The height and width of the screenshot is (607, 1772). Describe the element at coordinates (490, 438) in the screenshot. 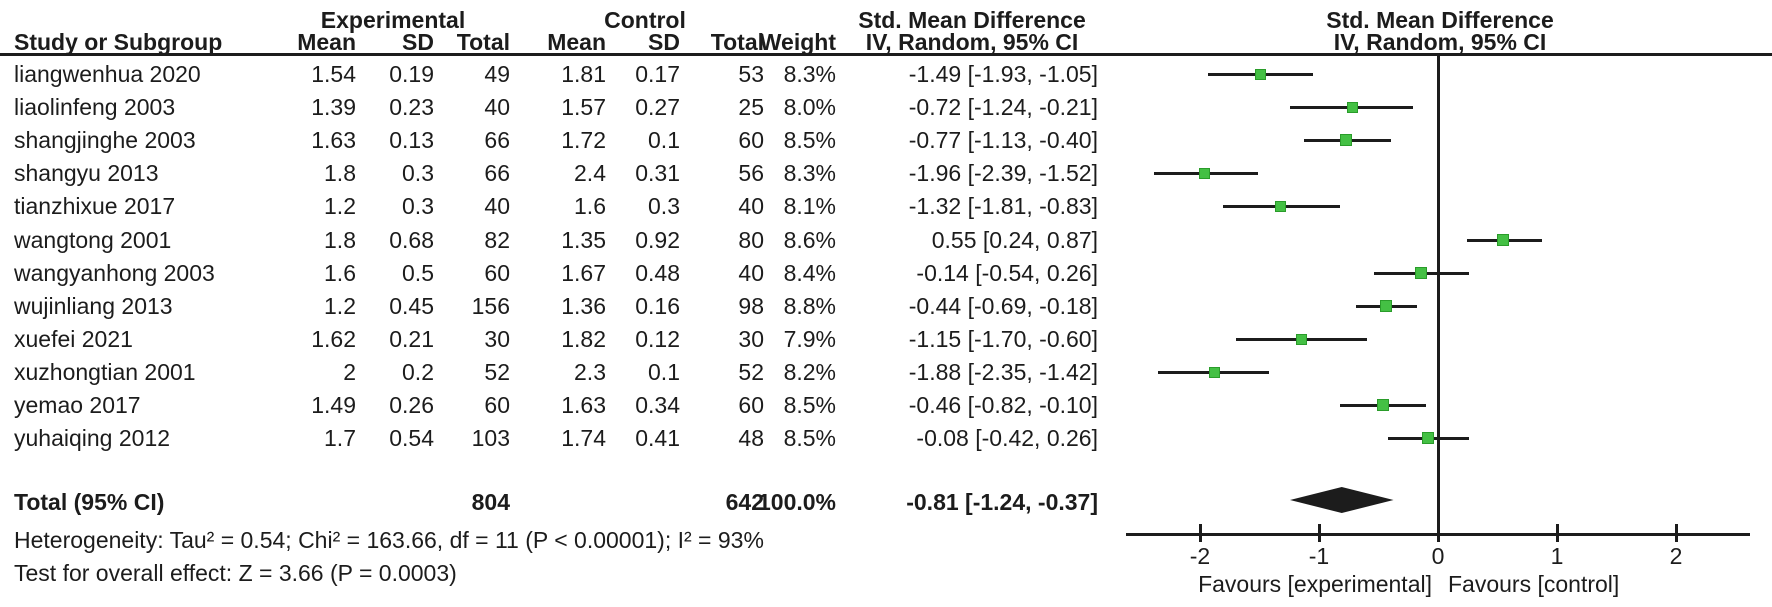

I see `study-n-e-cell: 103` at that location.